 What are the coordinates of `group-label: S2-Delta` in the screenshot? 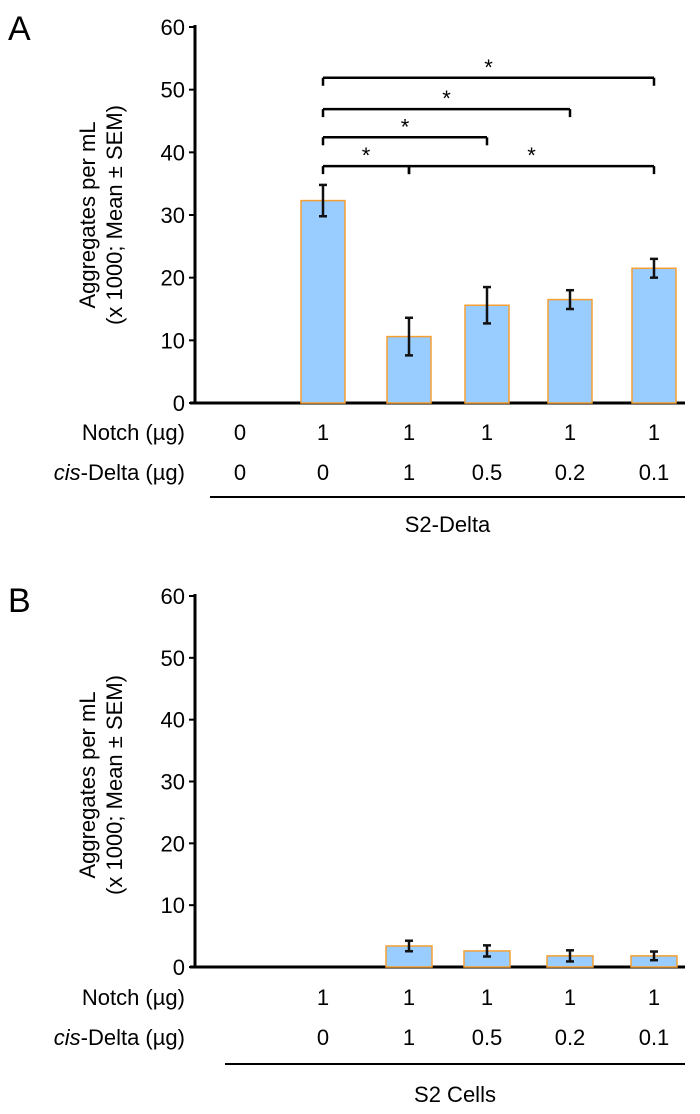 It's located at (448, 524).